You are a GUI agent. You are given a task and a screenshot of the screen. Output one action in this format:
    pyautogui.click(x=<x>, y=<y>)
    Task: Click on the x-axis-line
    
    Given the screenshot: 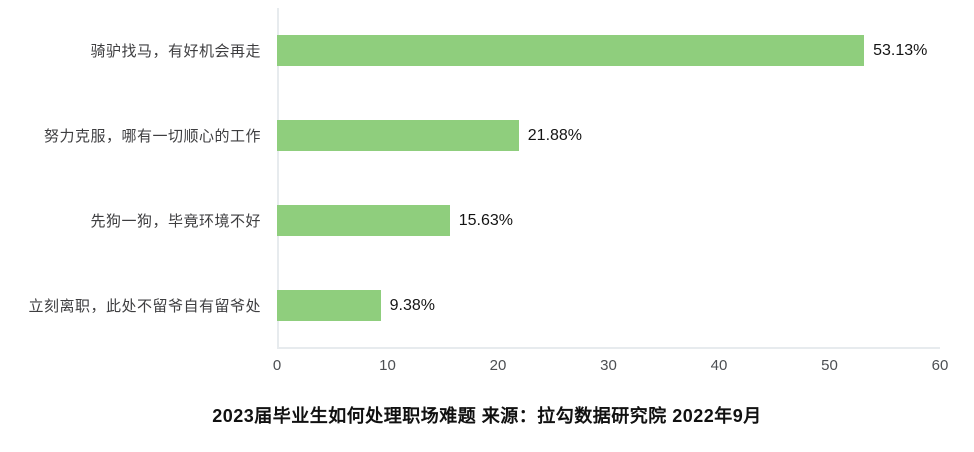 What is the action you would take?
    pyautogui.click(x=608, y=348)
    